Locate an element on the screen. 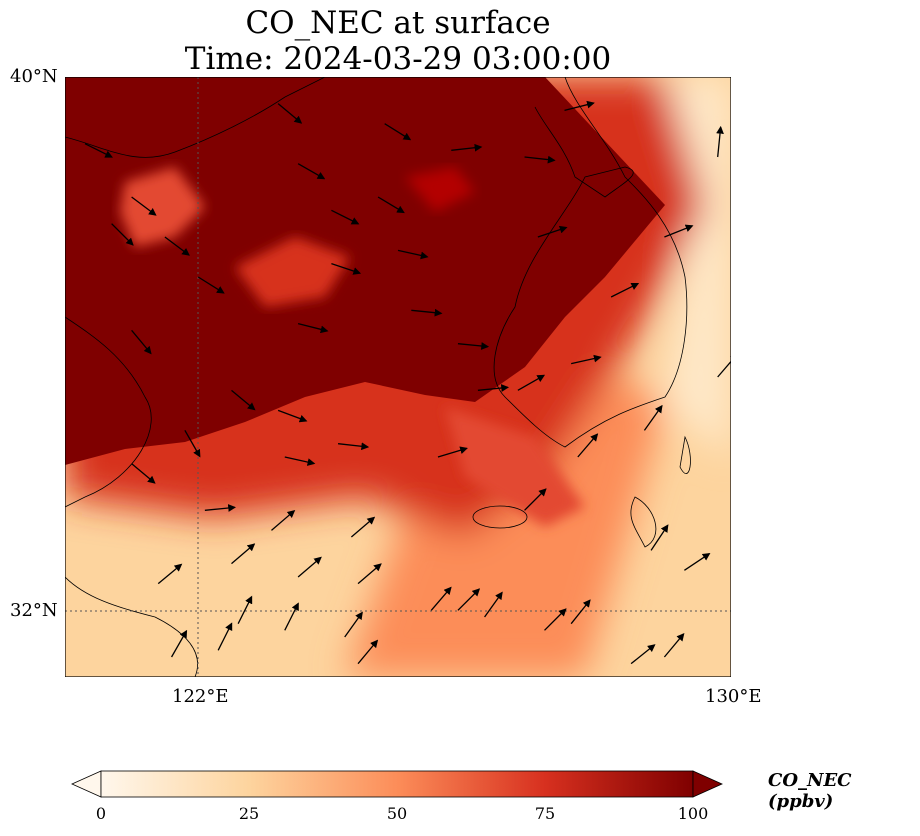 The width and height of the screenshot is (920, 836). colorbar-tick-25: 25 is located at coordinates (249, 813).